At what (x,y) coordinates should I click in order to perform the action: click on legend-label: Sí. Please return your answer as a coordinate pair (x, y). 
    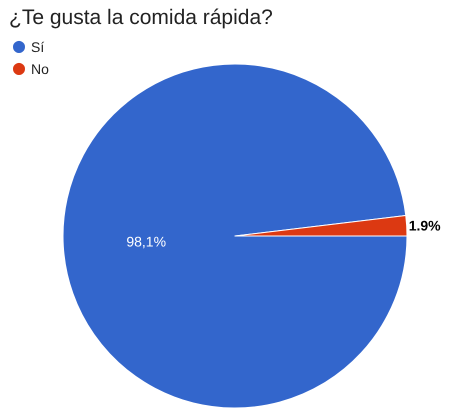
    Looking at the image, I should click on (37, 47).